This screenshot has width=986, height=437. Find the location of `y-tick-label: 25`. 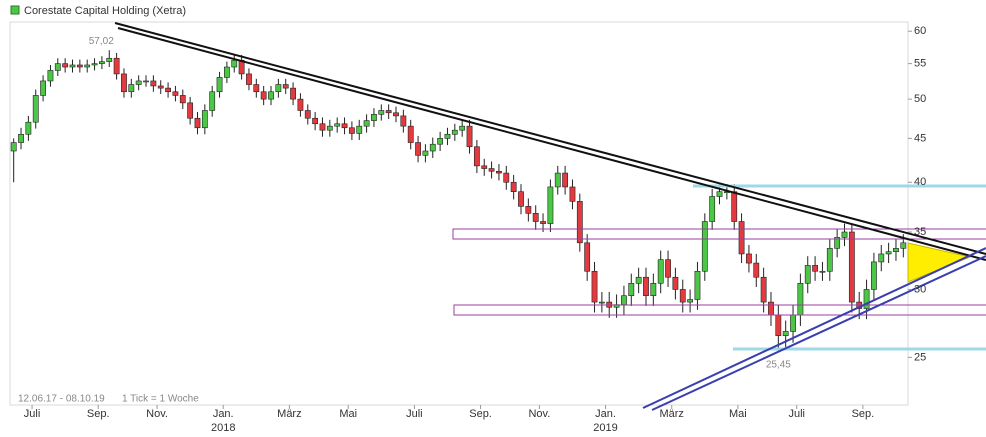

y-tick-label: 25 is located at coordinates (920, 357).